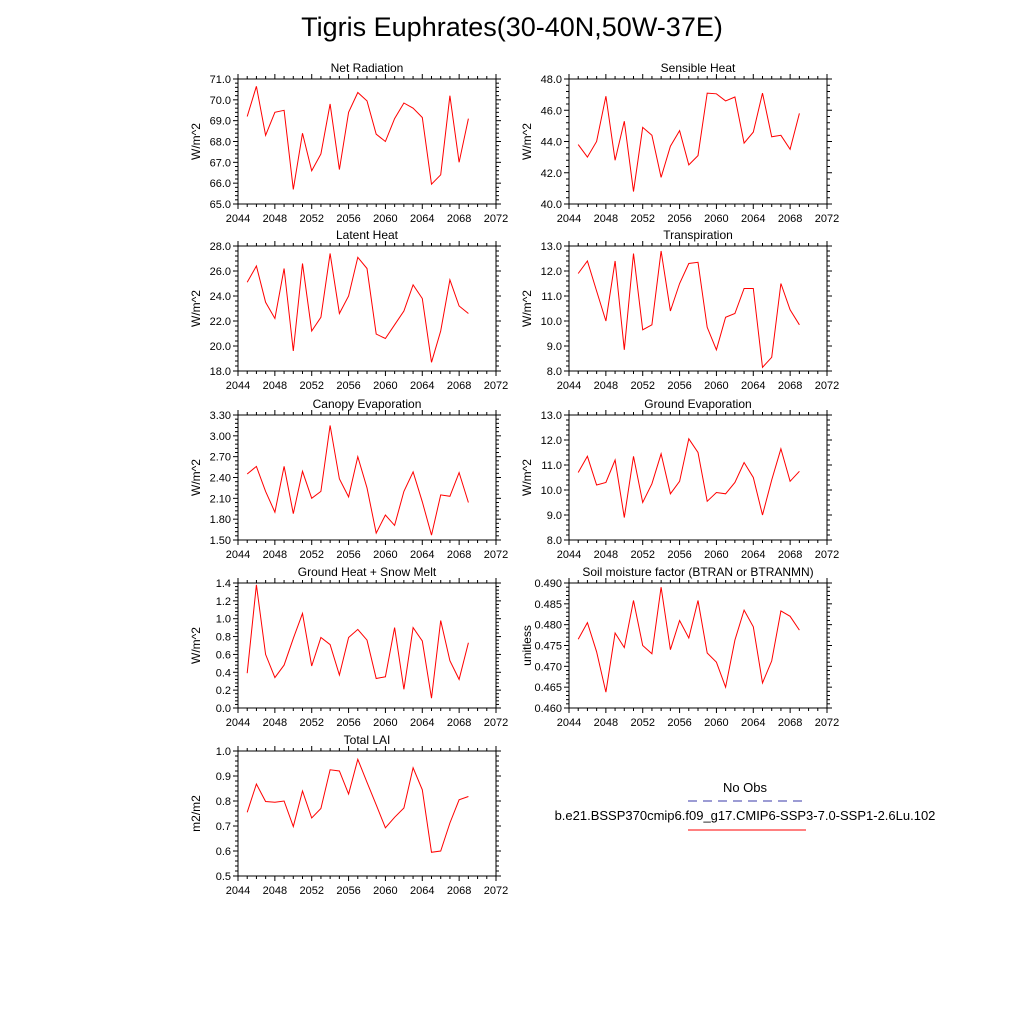  Describe the element at coordinates (223, 638) in the screenshot. I see `y-tick-label: 0.8` at that location.